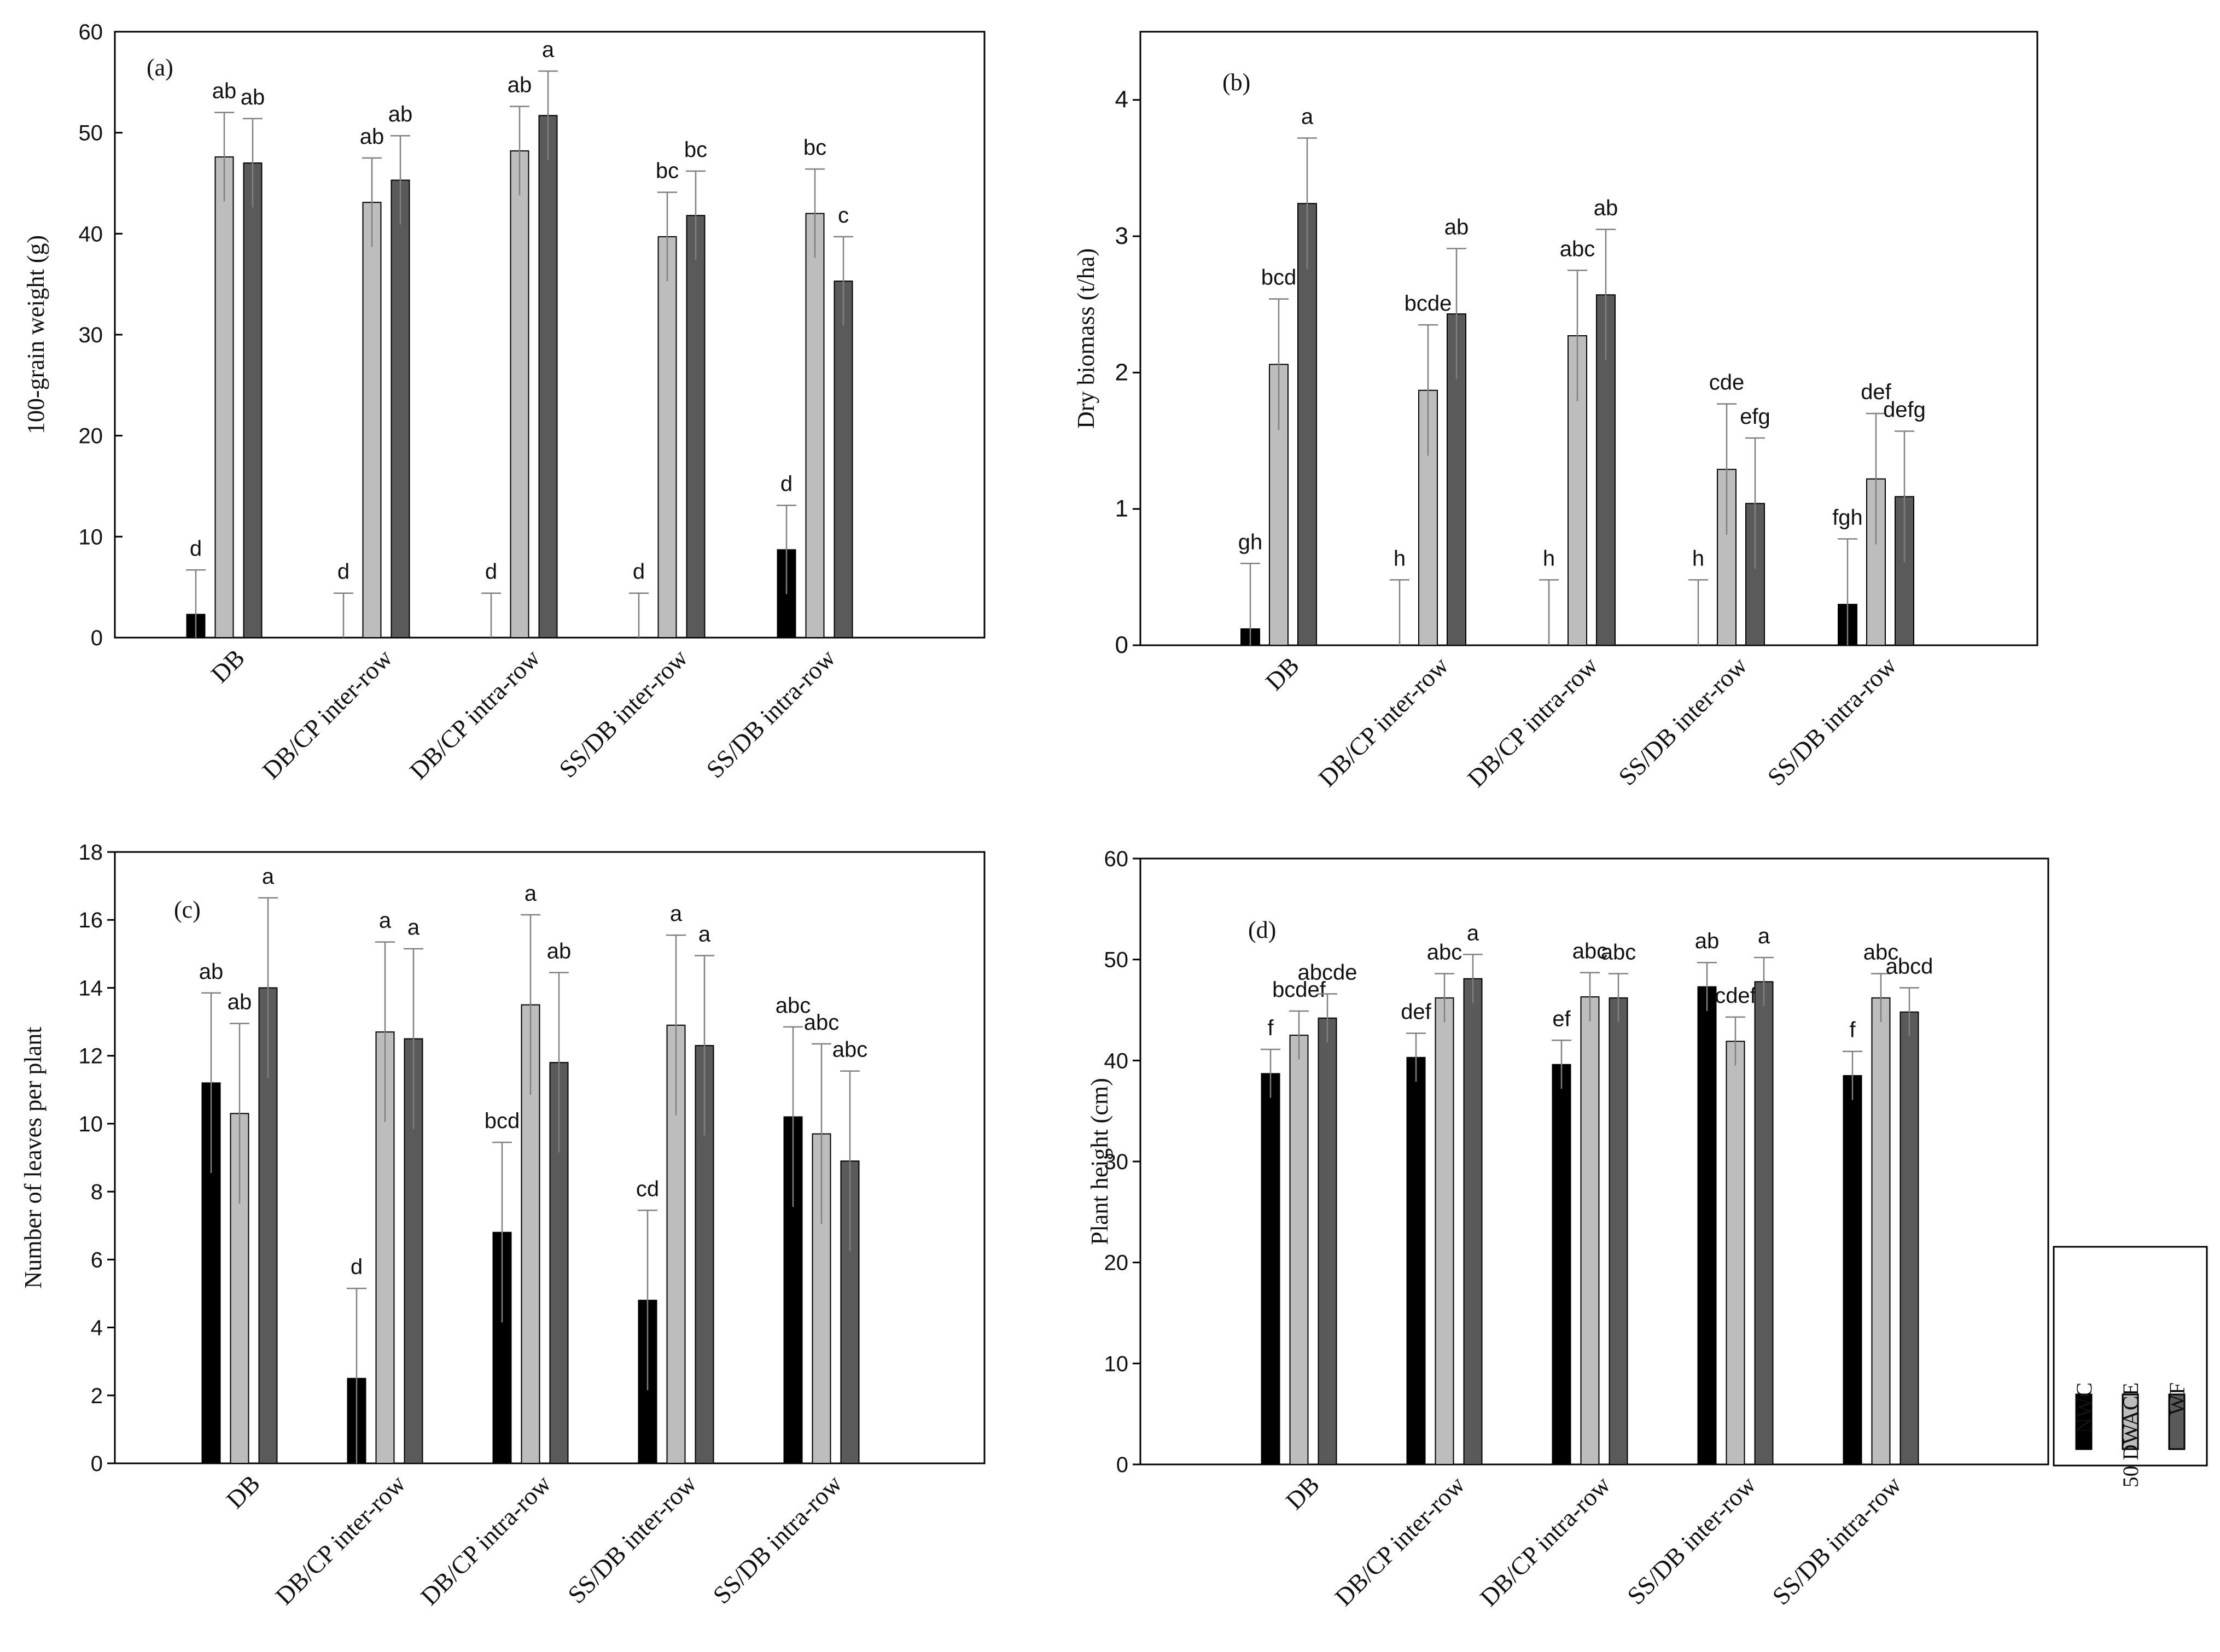 This screenshot has width=2220, height=1652. What do you see at coordinates (1606, 208) in the screenshot?
I see `significance-letter-2-2: ab` at bounding box center [1606, 208].